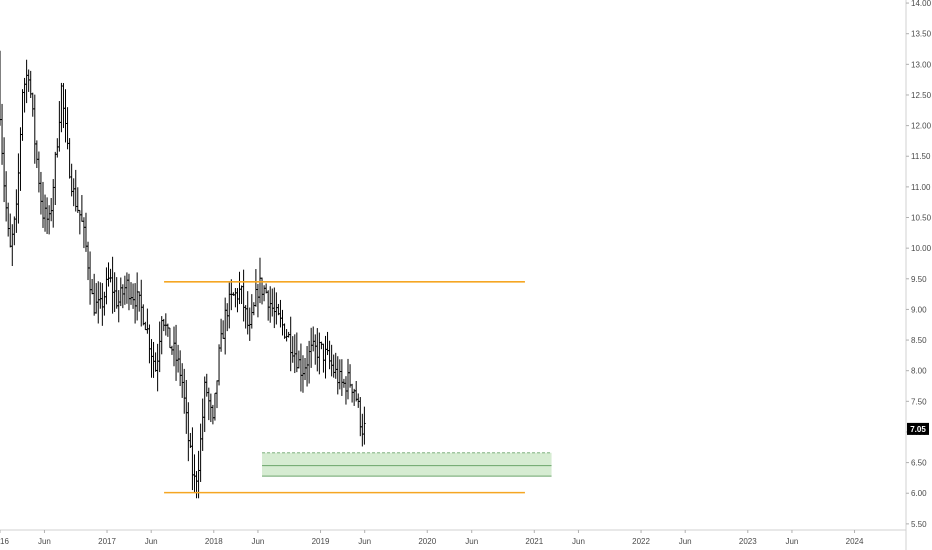 The height and width of the screenshot is (550, 932). Describe the element at coordinates (919, 524) in the screenshot. I see `price-tick-label: 5.50` at that location.